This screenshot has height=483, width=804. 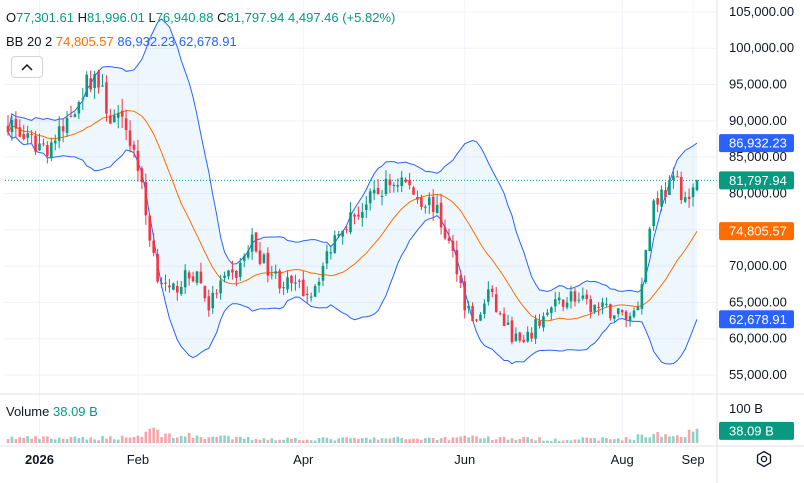 I want to click on volume-value: 38.09 B, so click(x=75, y=411).